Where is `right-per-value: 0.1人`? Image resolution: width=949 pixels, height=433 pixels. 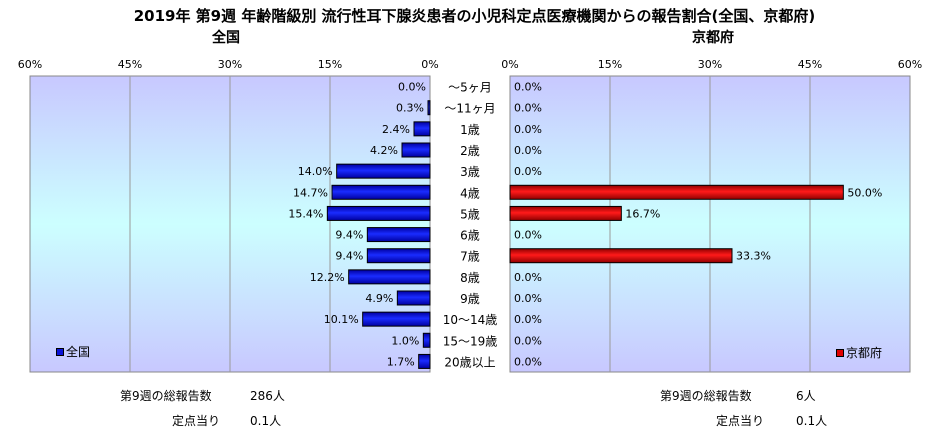 right-per-value: 0.1人 is located at coordinates (812, 421).